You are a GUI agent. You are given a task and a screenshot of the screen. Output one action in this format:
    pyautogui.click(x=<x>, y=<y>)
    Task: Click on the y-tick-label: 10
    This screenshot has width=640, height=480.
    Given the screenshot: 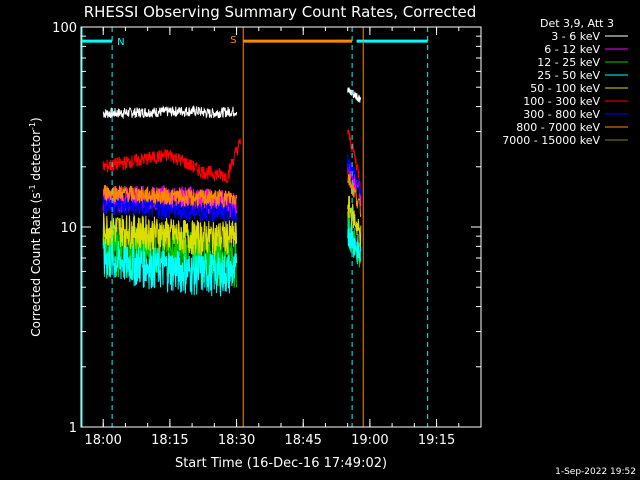 What is the action you would take?
    pyautogui.click(x=68, y=228)
    